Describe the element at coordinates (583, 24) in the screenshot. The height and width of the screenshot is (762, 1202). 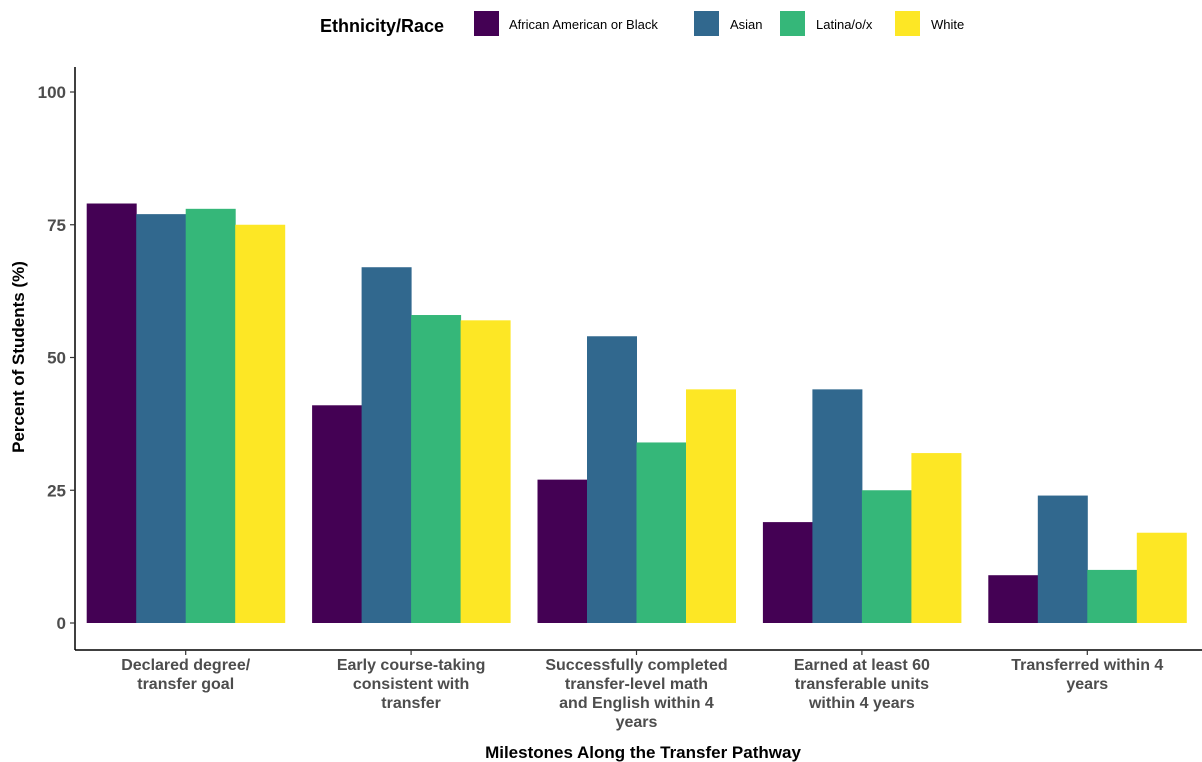
I see `legend-label: African American or Black` at that location.